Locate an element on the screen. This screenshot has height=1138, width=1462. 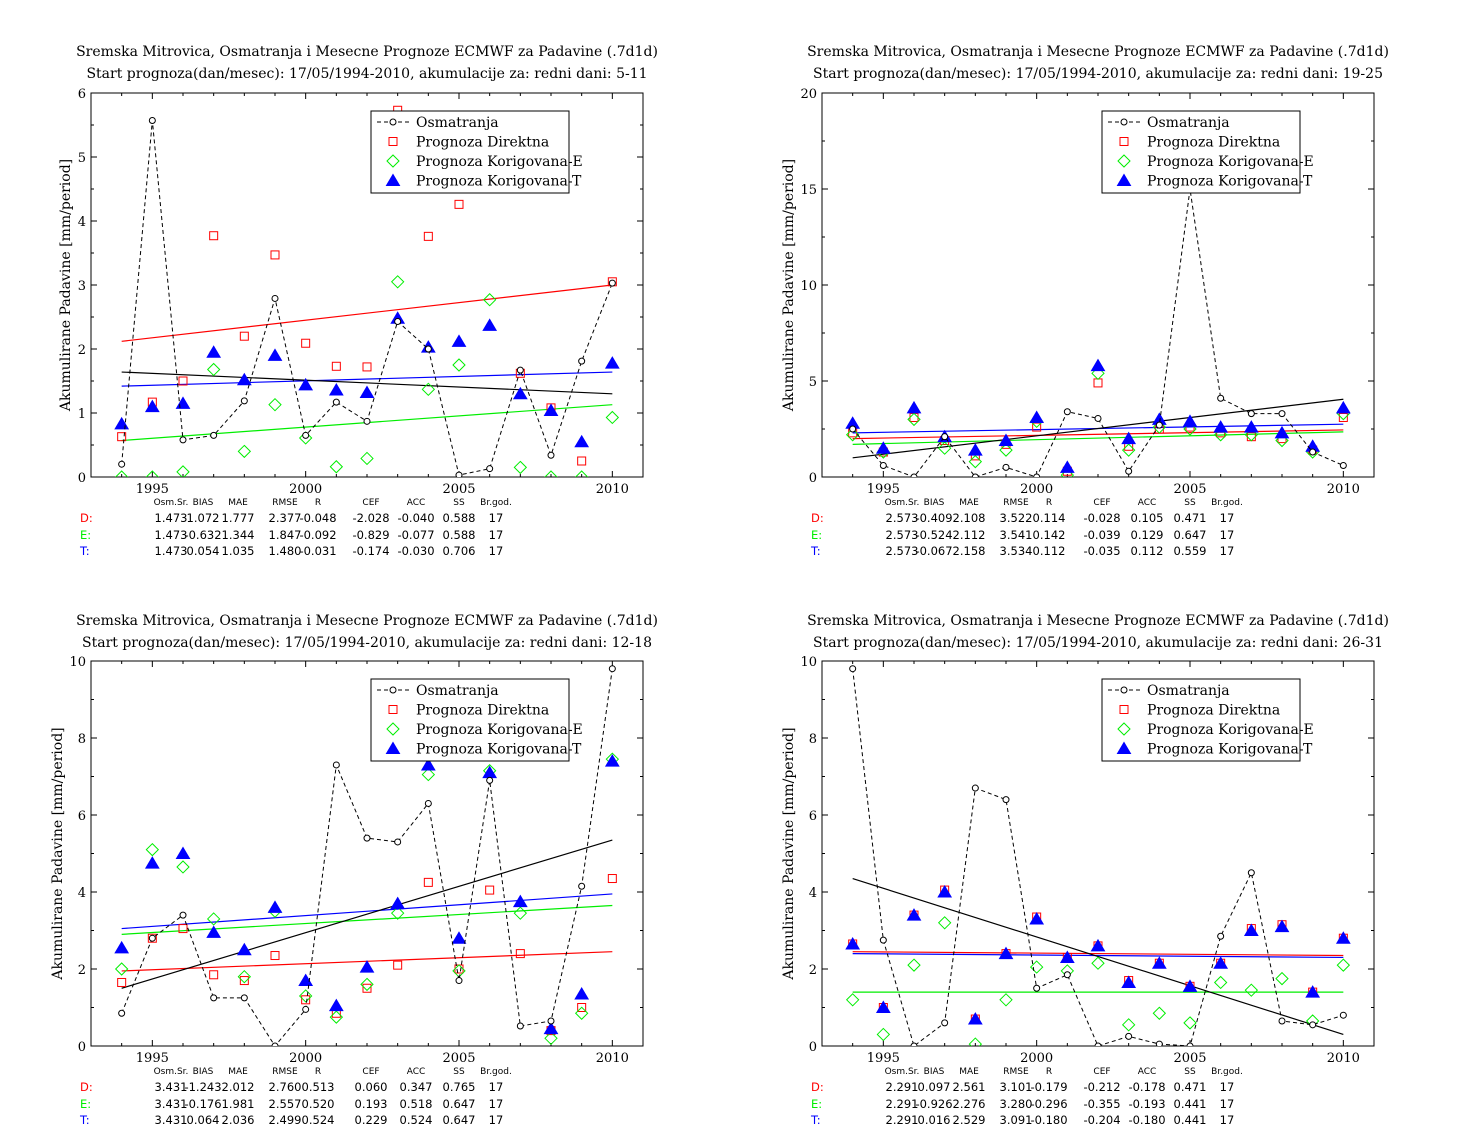
stats-value: -0.212 is located at coordinates (1101, 1087).